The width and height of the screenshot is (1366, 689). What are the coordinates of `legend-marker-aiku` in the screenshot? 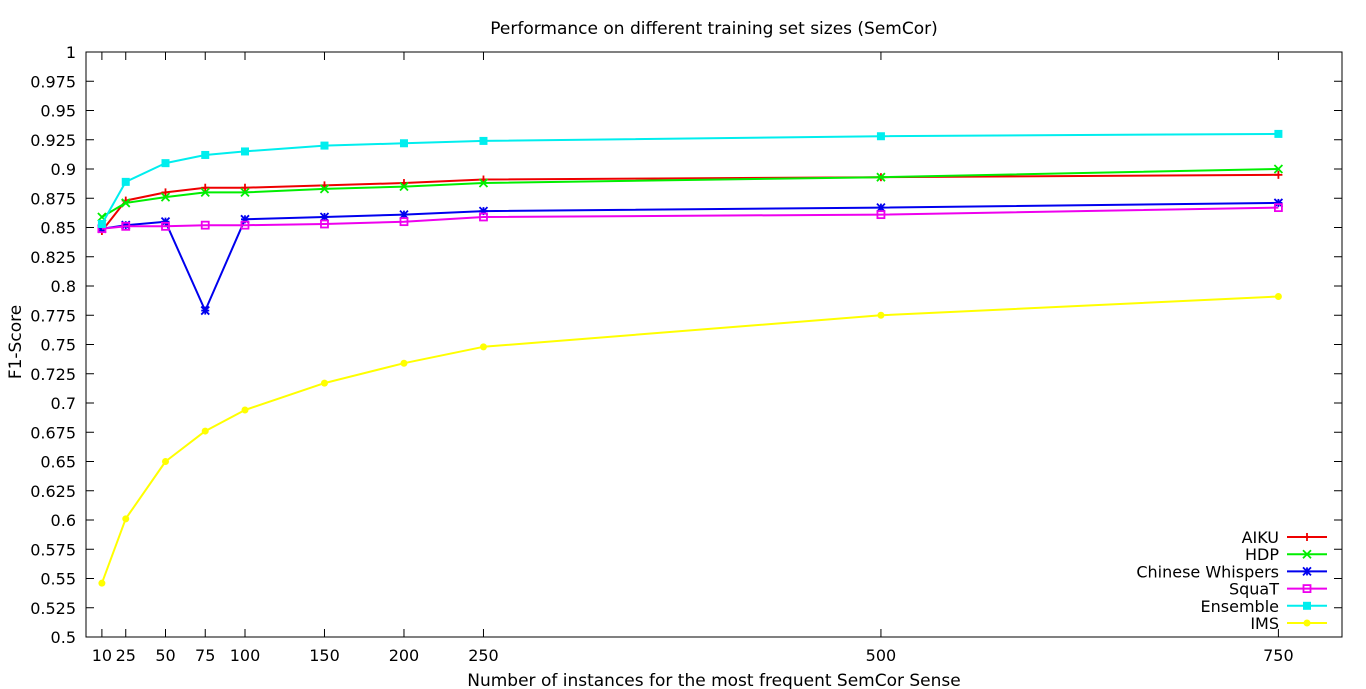 It's located at (1307, 537).